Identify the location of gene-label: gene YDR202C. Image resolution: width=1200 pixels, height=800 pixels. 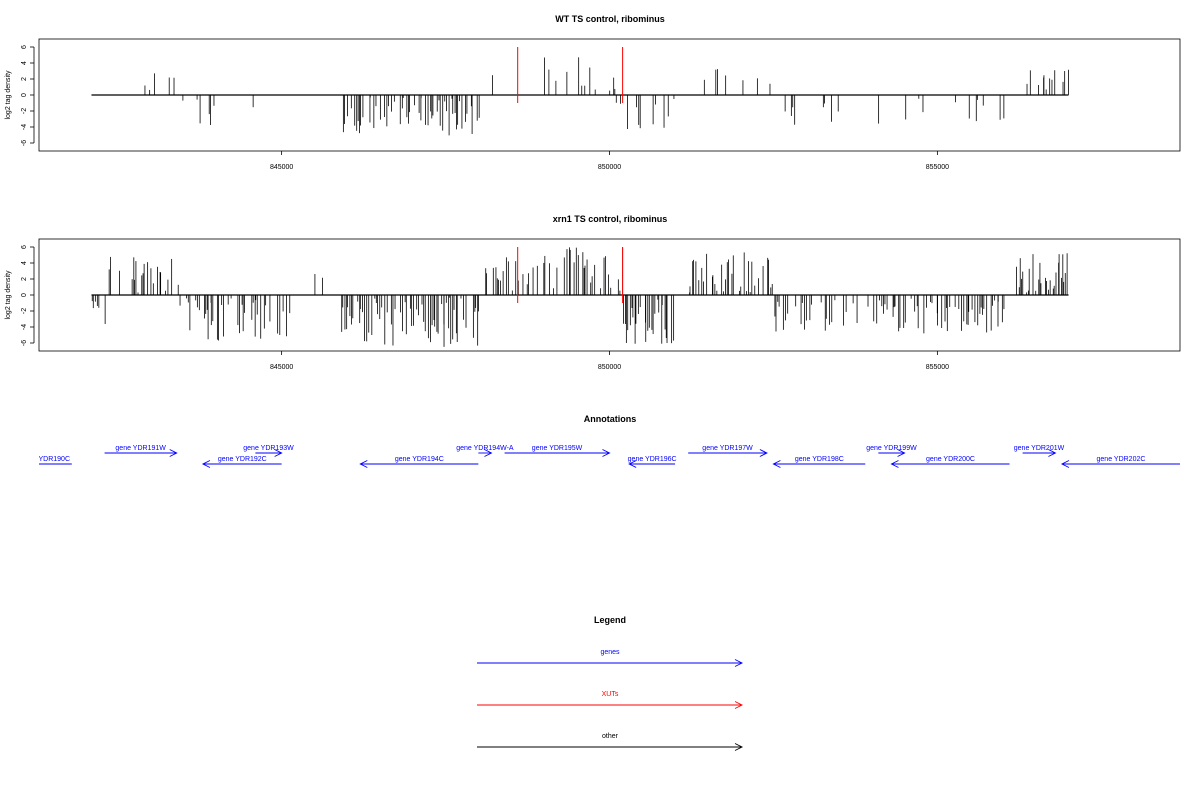
(1121, 459).